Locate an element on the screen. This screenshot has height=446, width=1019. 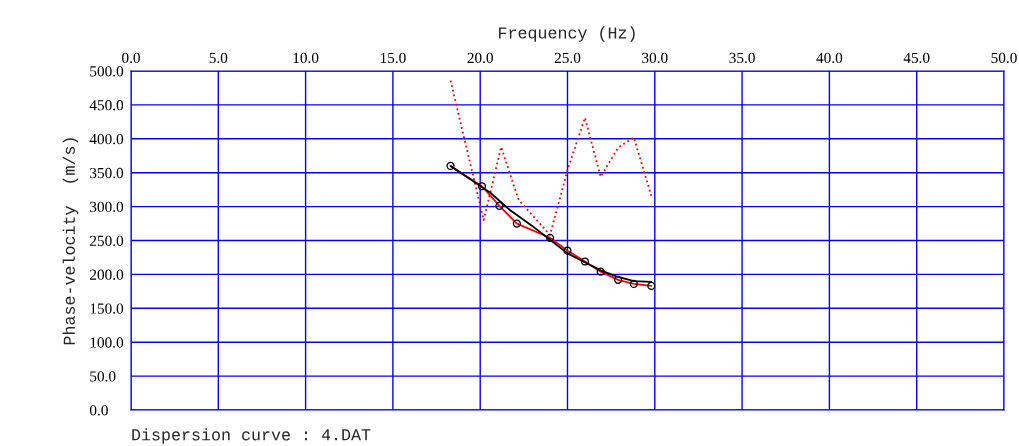
x-tick-label: 45.0 is located at coordinates (916, 58).